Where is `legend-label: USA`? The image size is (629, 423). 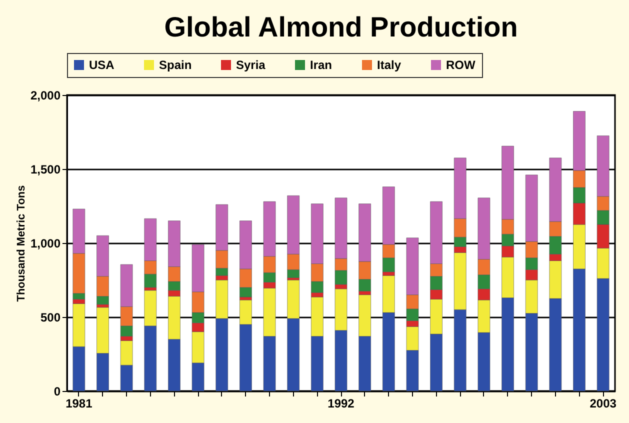 legend-label: USA is located at coordinates (102, 65).